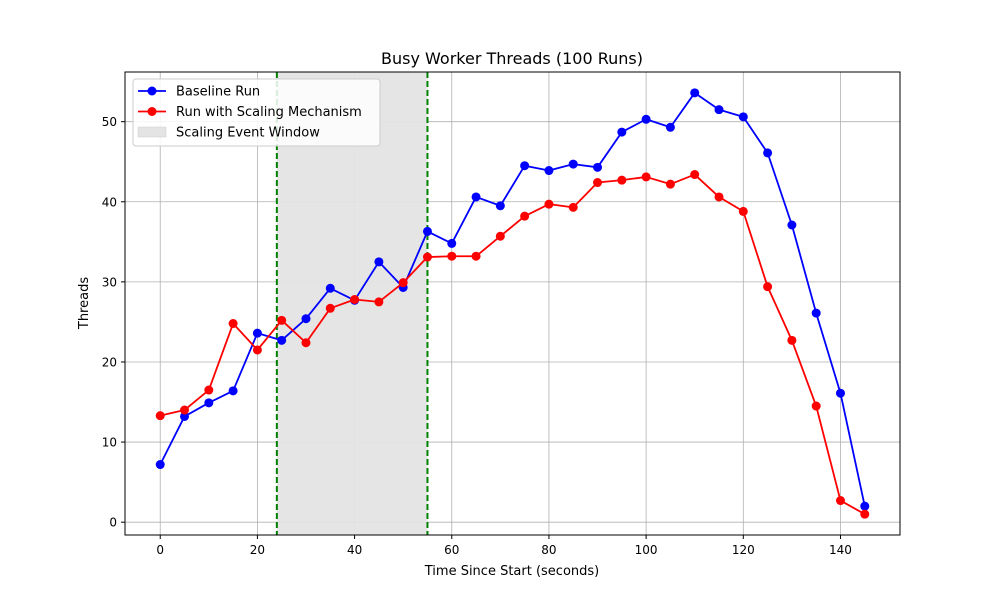 This screenshot has width=1000, height=600. I want to click on legend-box, so click(256, 112).